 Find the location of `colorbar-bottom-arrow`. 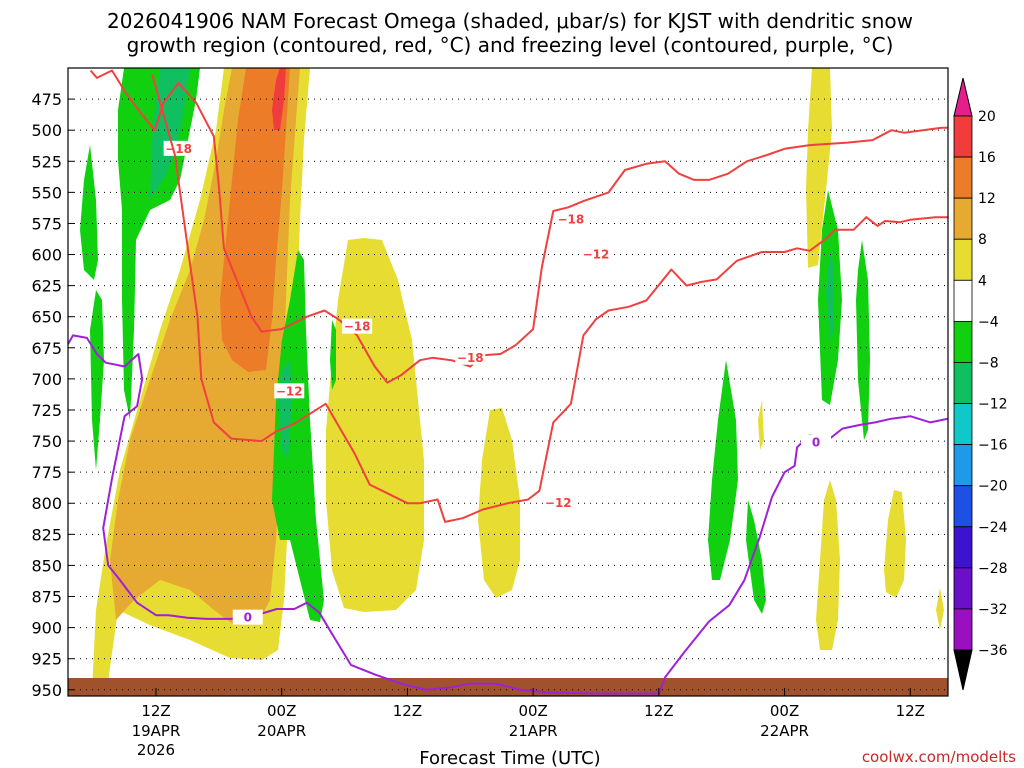

colorbar-bottom-arrow is located at coordinates (963, 670).